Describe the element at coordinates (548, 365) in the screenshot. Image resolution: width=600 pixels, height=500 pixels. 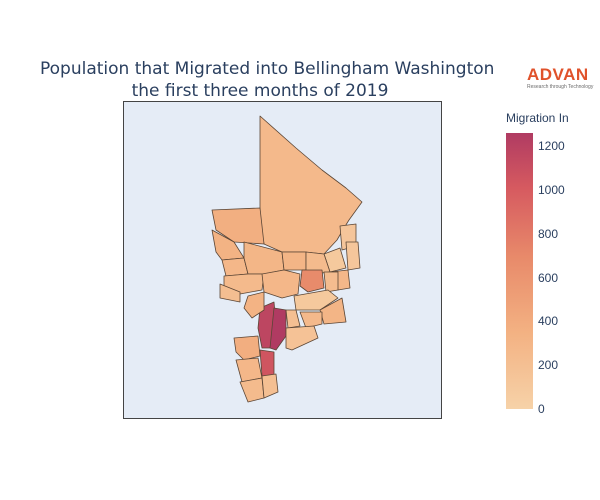
I see `colorbar-tick-label: 200` at that location.